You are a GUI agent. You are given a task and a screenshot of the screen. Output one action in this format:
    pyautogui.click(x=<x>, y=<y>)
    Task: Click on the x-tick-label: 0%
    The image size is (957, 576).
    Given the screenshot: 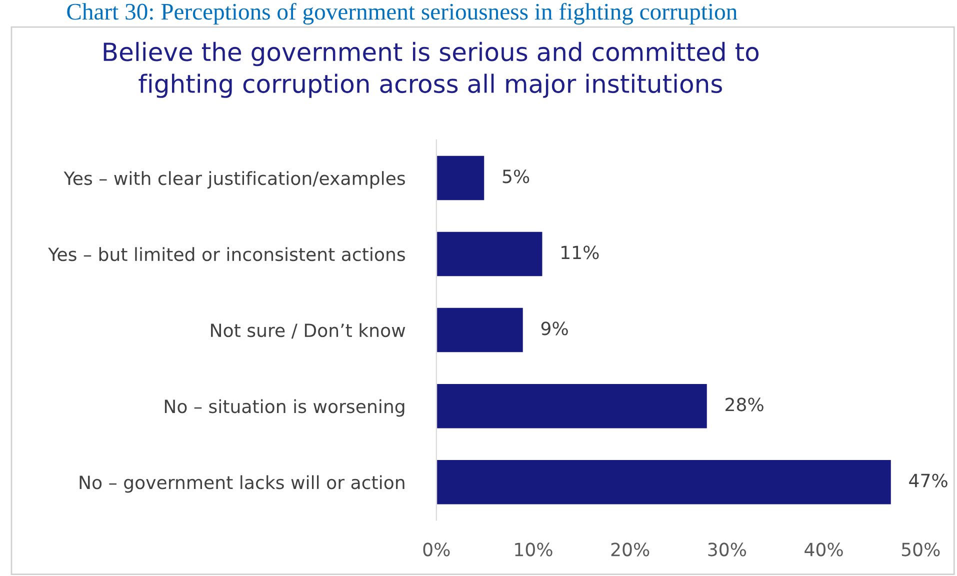 What is the action you would take?
    pyautogui.click(x=436, y=549)
    